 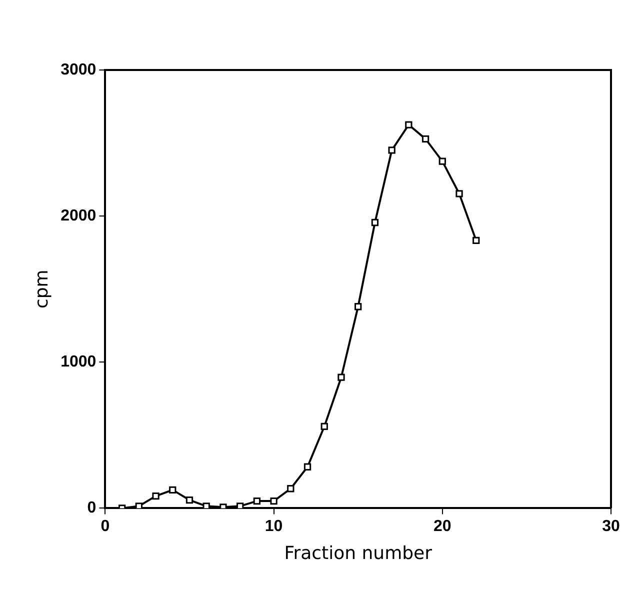 What do you see at coordinates (105, 527) in the screenshot?
I see `x-tick-label: 0` at bounding box center [105, 527].